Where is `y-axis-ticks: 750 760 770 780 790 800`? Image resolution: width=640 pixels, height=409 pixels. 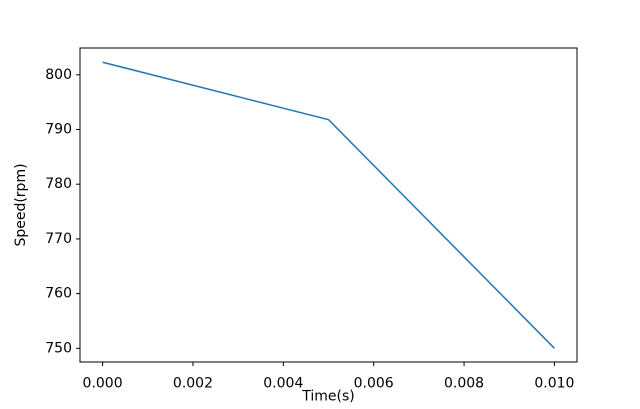
y-axis-ticks: 750 760 770 780 790 800 is located at coordinates (62, 211).